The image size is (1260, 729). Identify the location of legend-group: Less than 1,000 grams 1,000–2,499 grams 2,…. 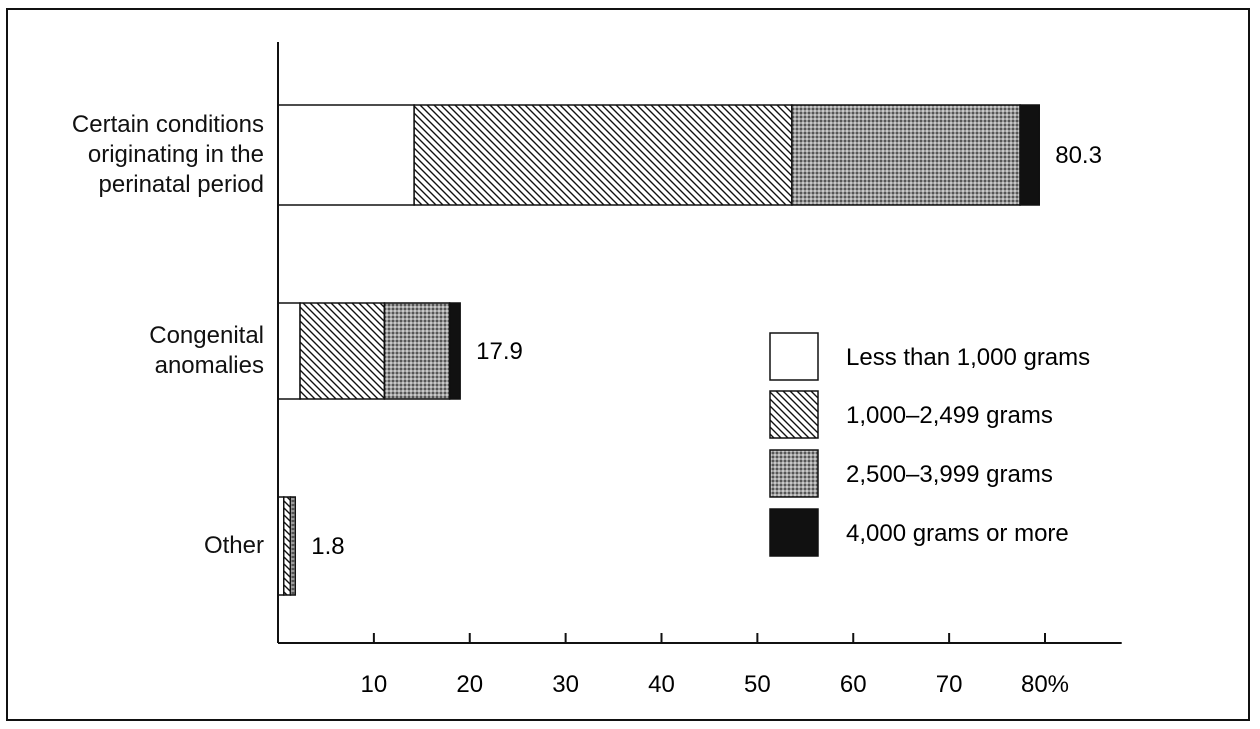
(929, 444).